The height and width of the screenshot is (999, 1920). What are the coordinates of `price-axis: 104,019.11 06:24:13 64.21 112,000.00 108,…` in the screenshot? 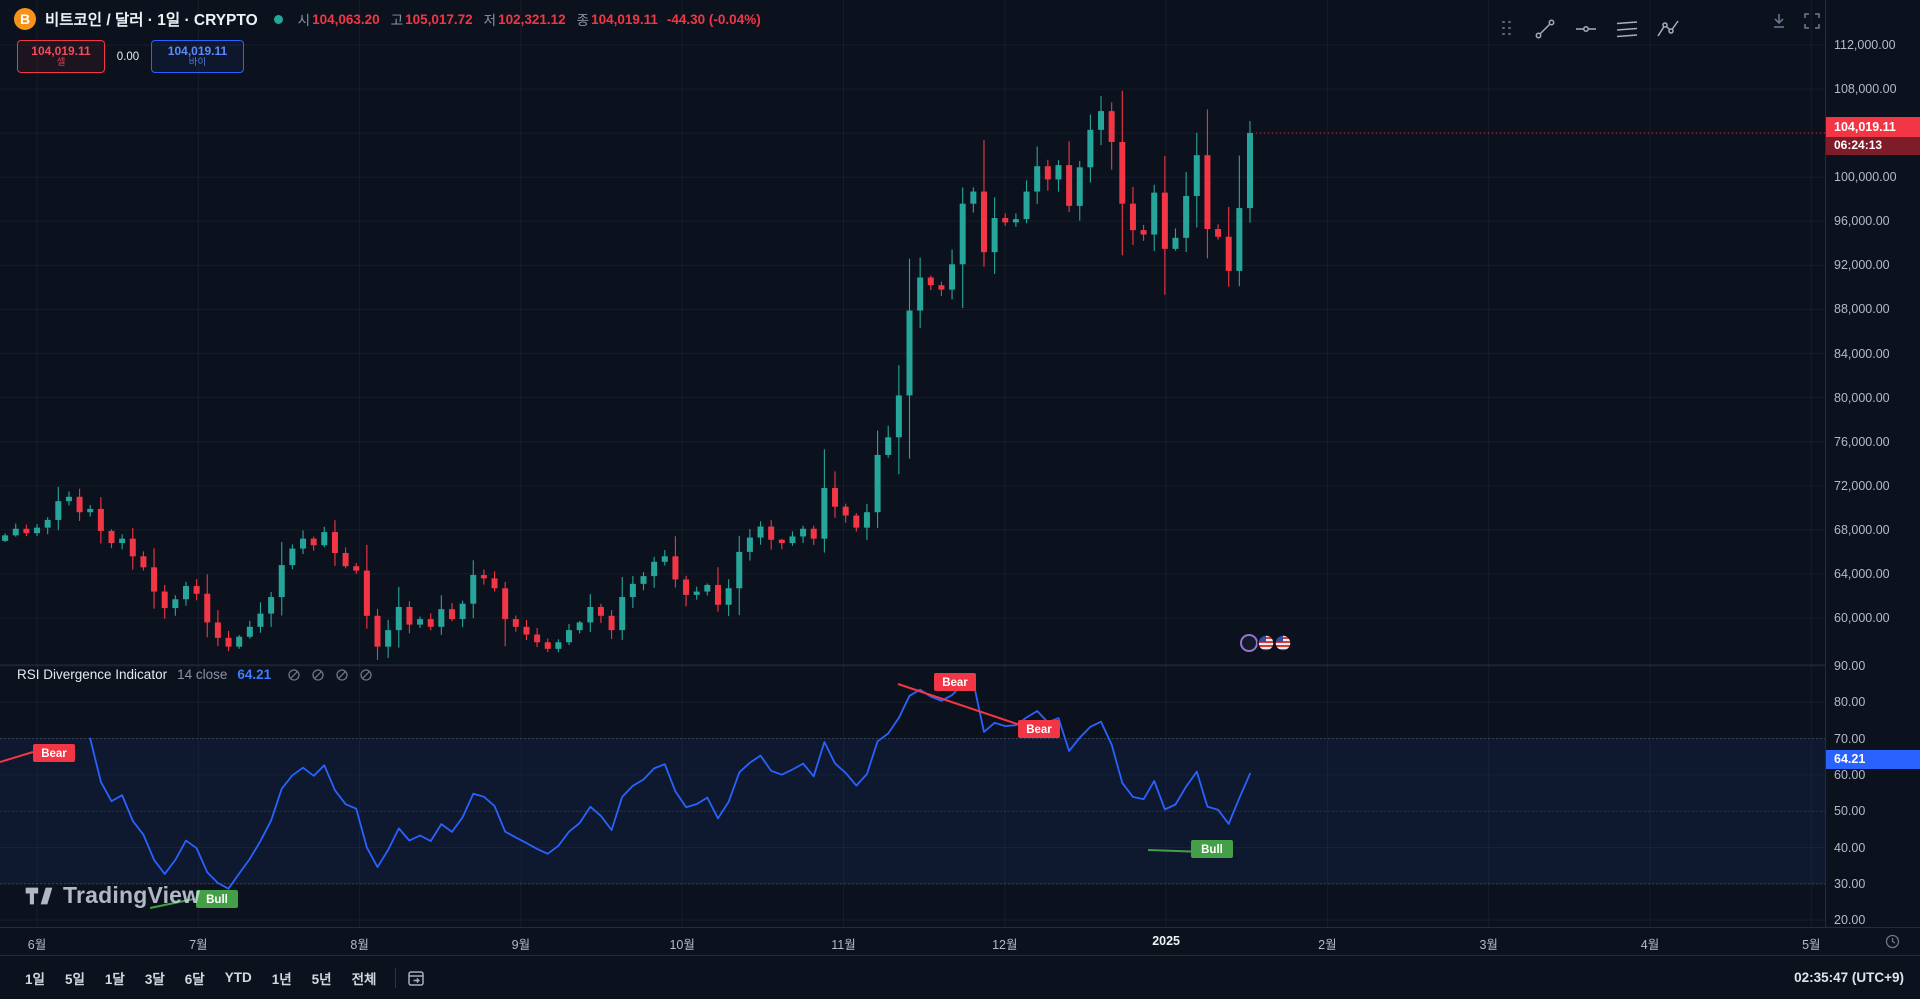 It's located at (1872, 463).